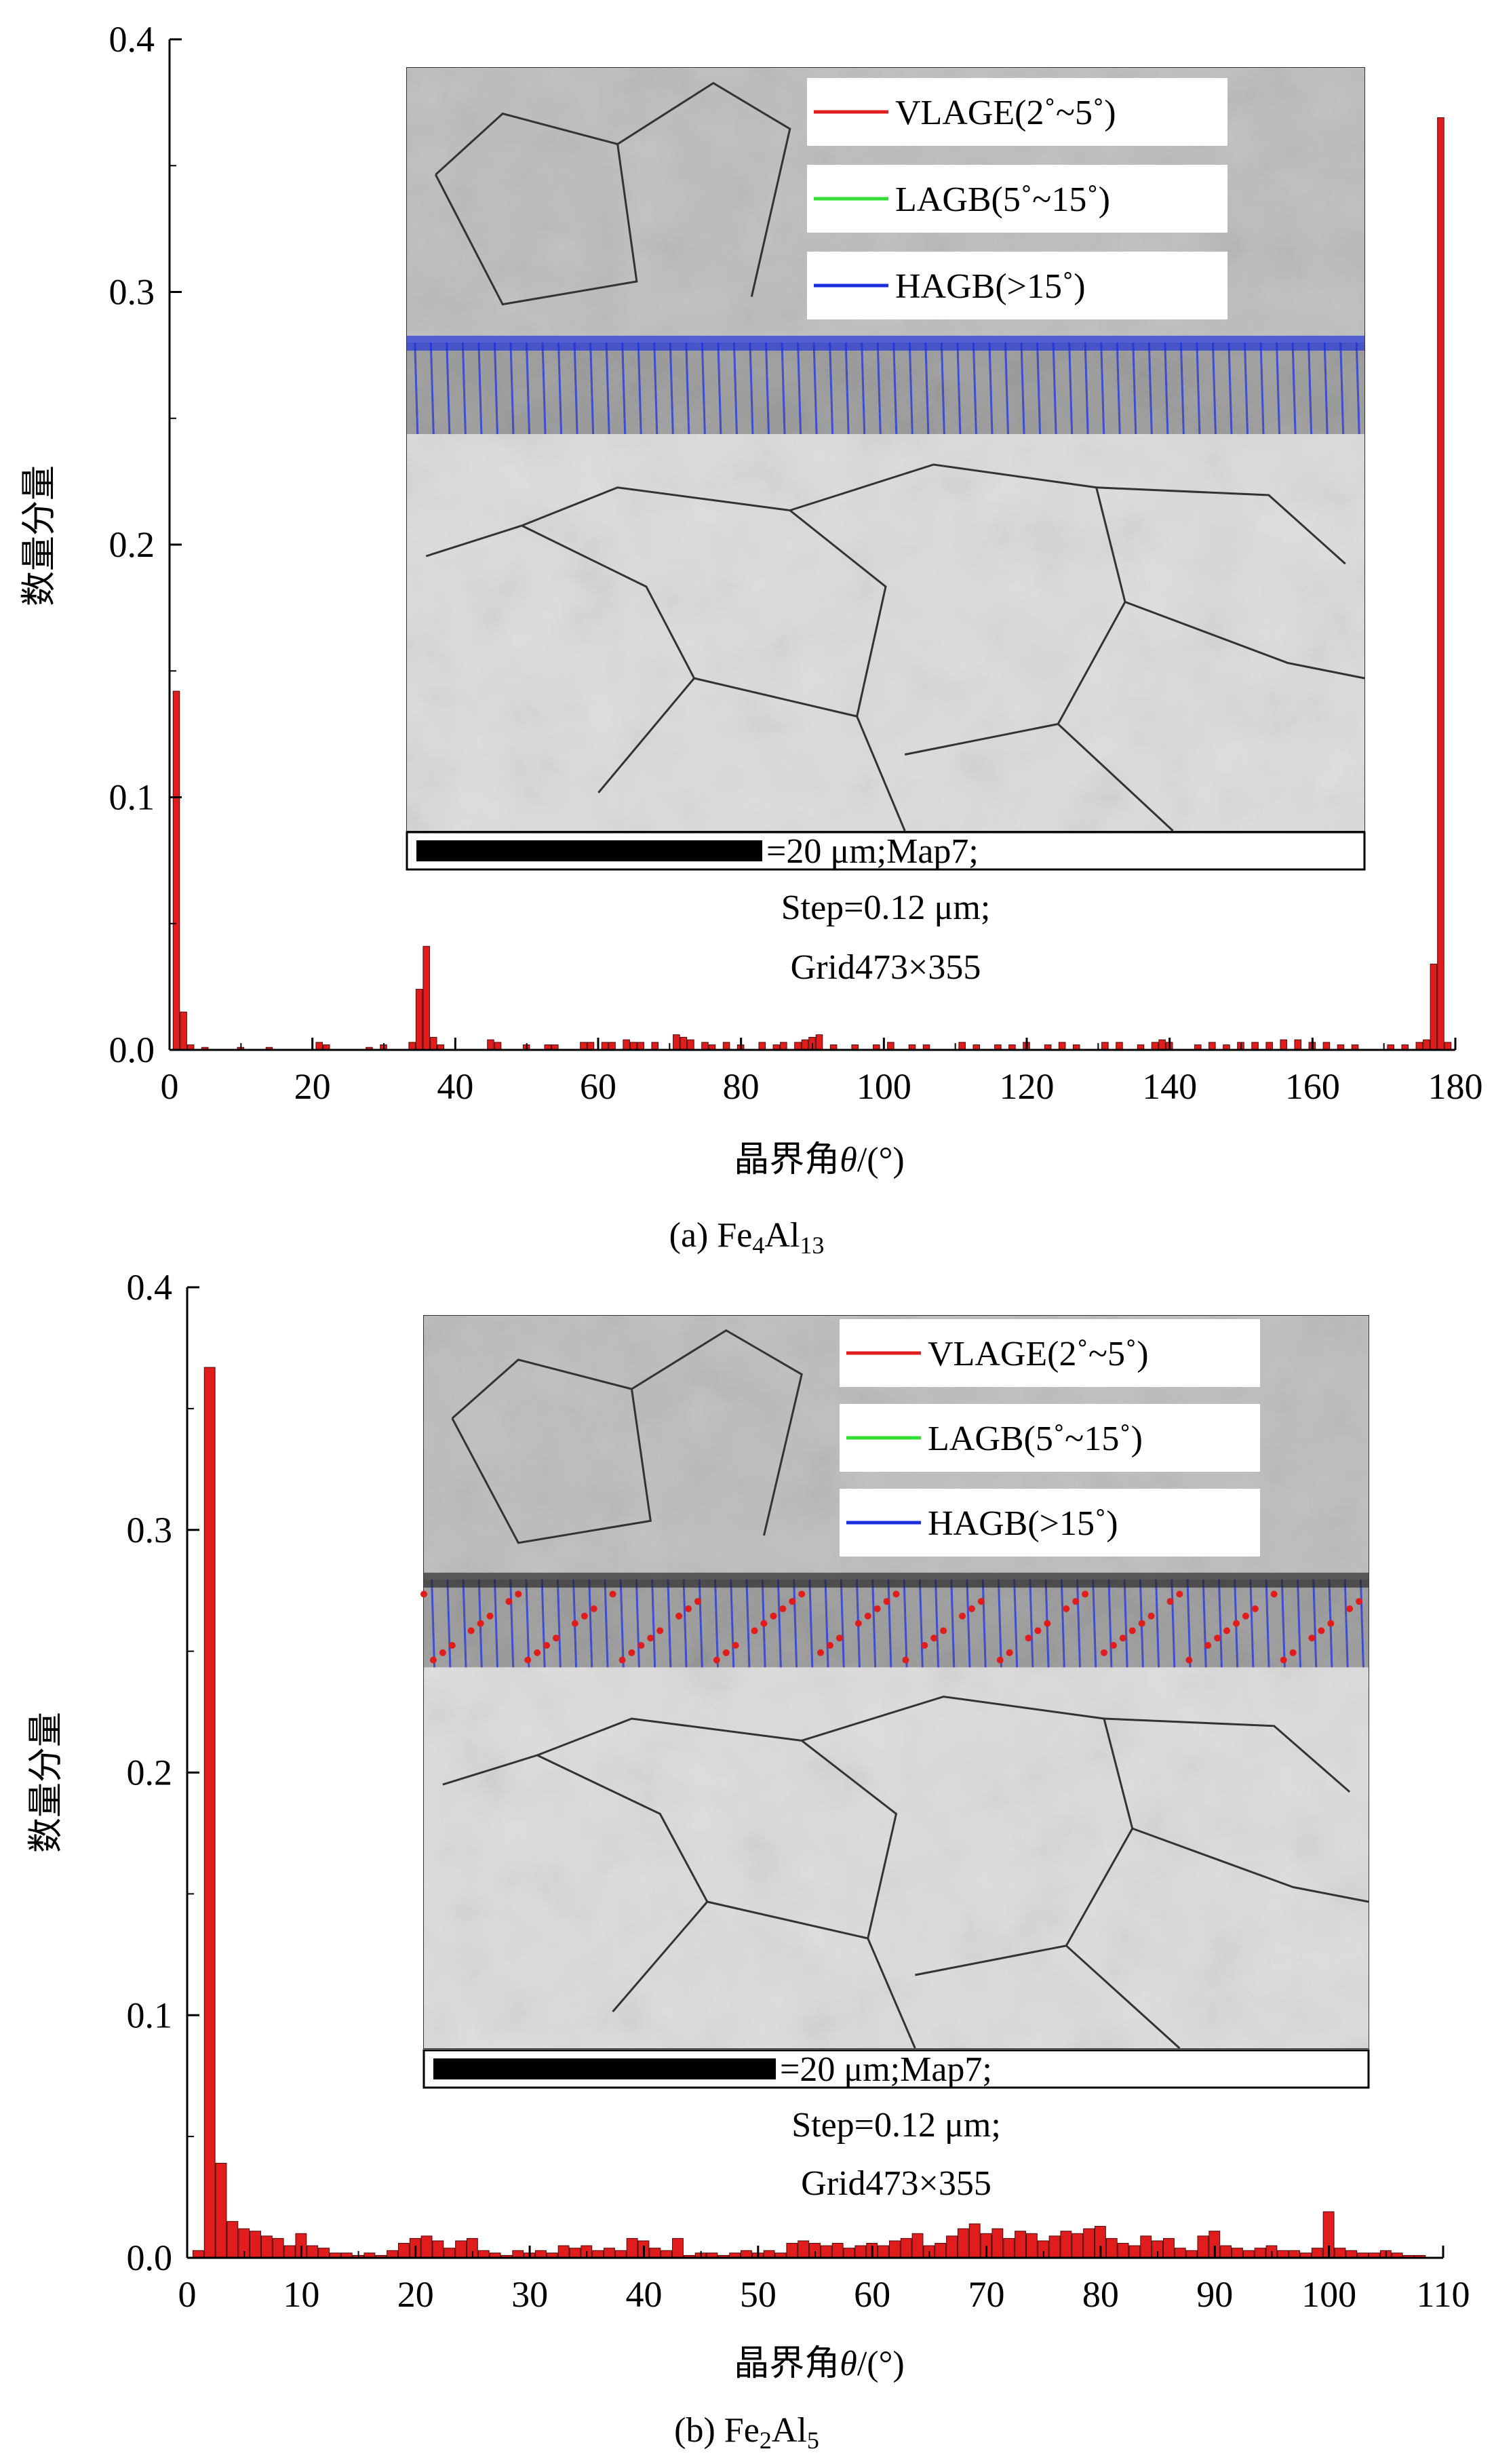  I want to click on legend: VLAGE(2˚~5˚) LAGB(5˚~15˚) HAGB(>15˚), so click(1017, 198).